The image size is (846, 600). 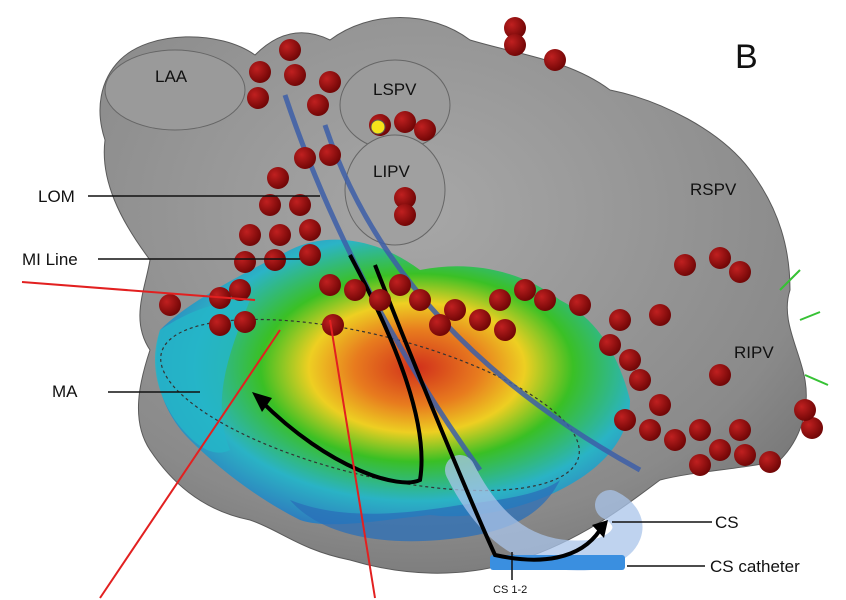 What do you see at coordinates (175, 90) in the screenshot?
I see `laa-lobe` at bounding box center [175, 90].